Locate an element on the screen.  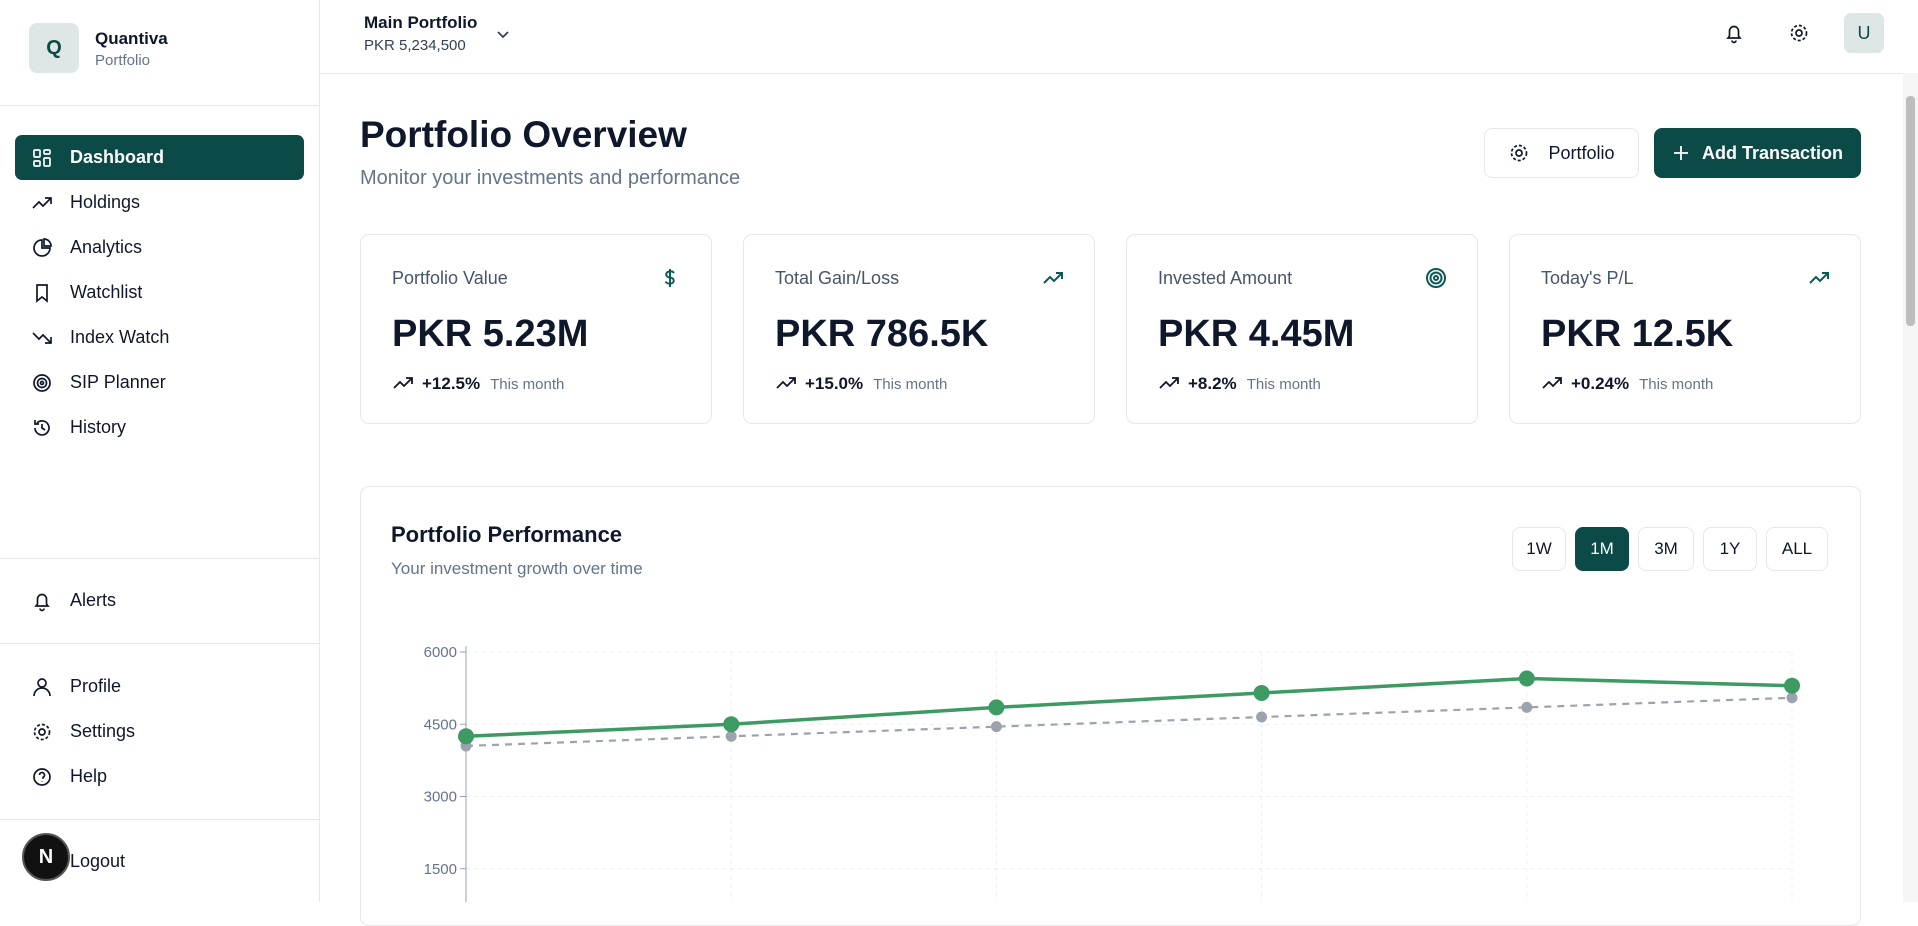
y-tick-label: 6000 is located at coordinates (440, 652).